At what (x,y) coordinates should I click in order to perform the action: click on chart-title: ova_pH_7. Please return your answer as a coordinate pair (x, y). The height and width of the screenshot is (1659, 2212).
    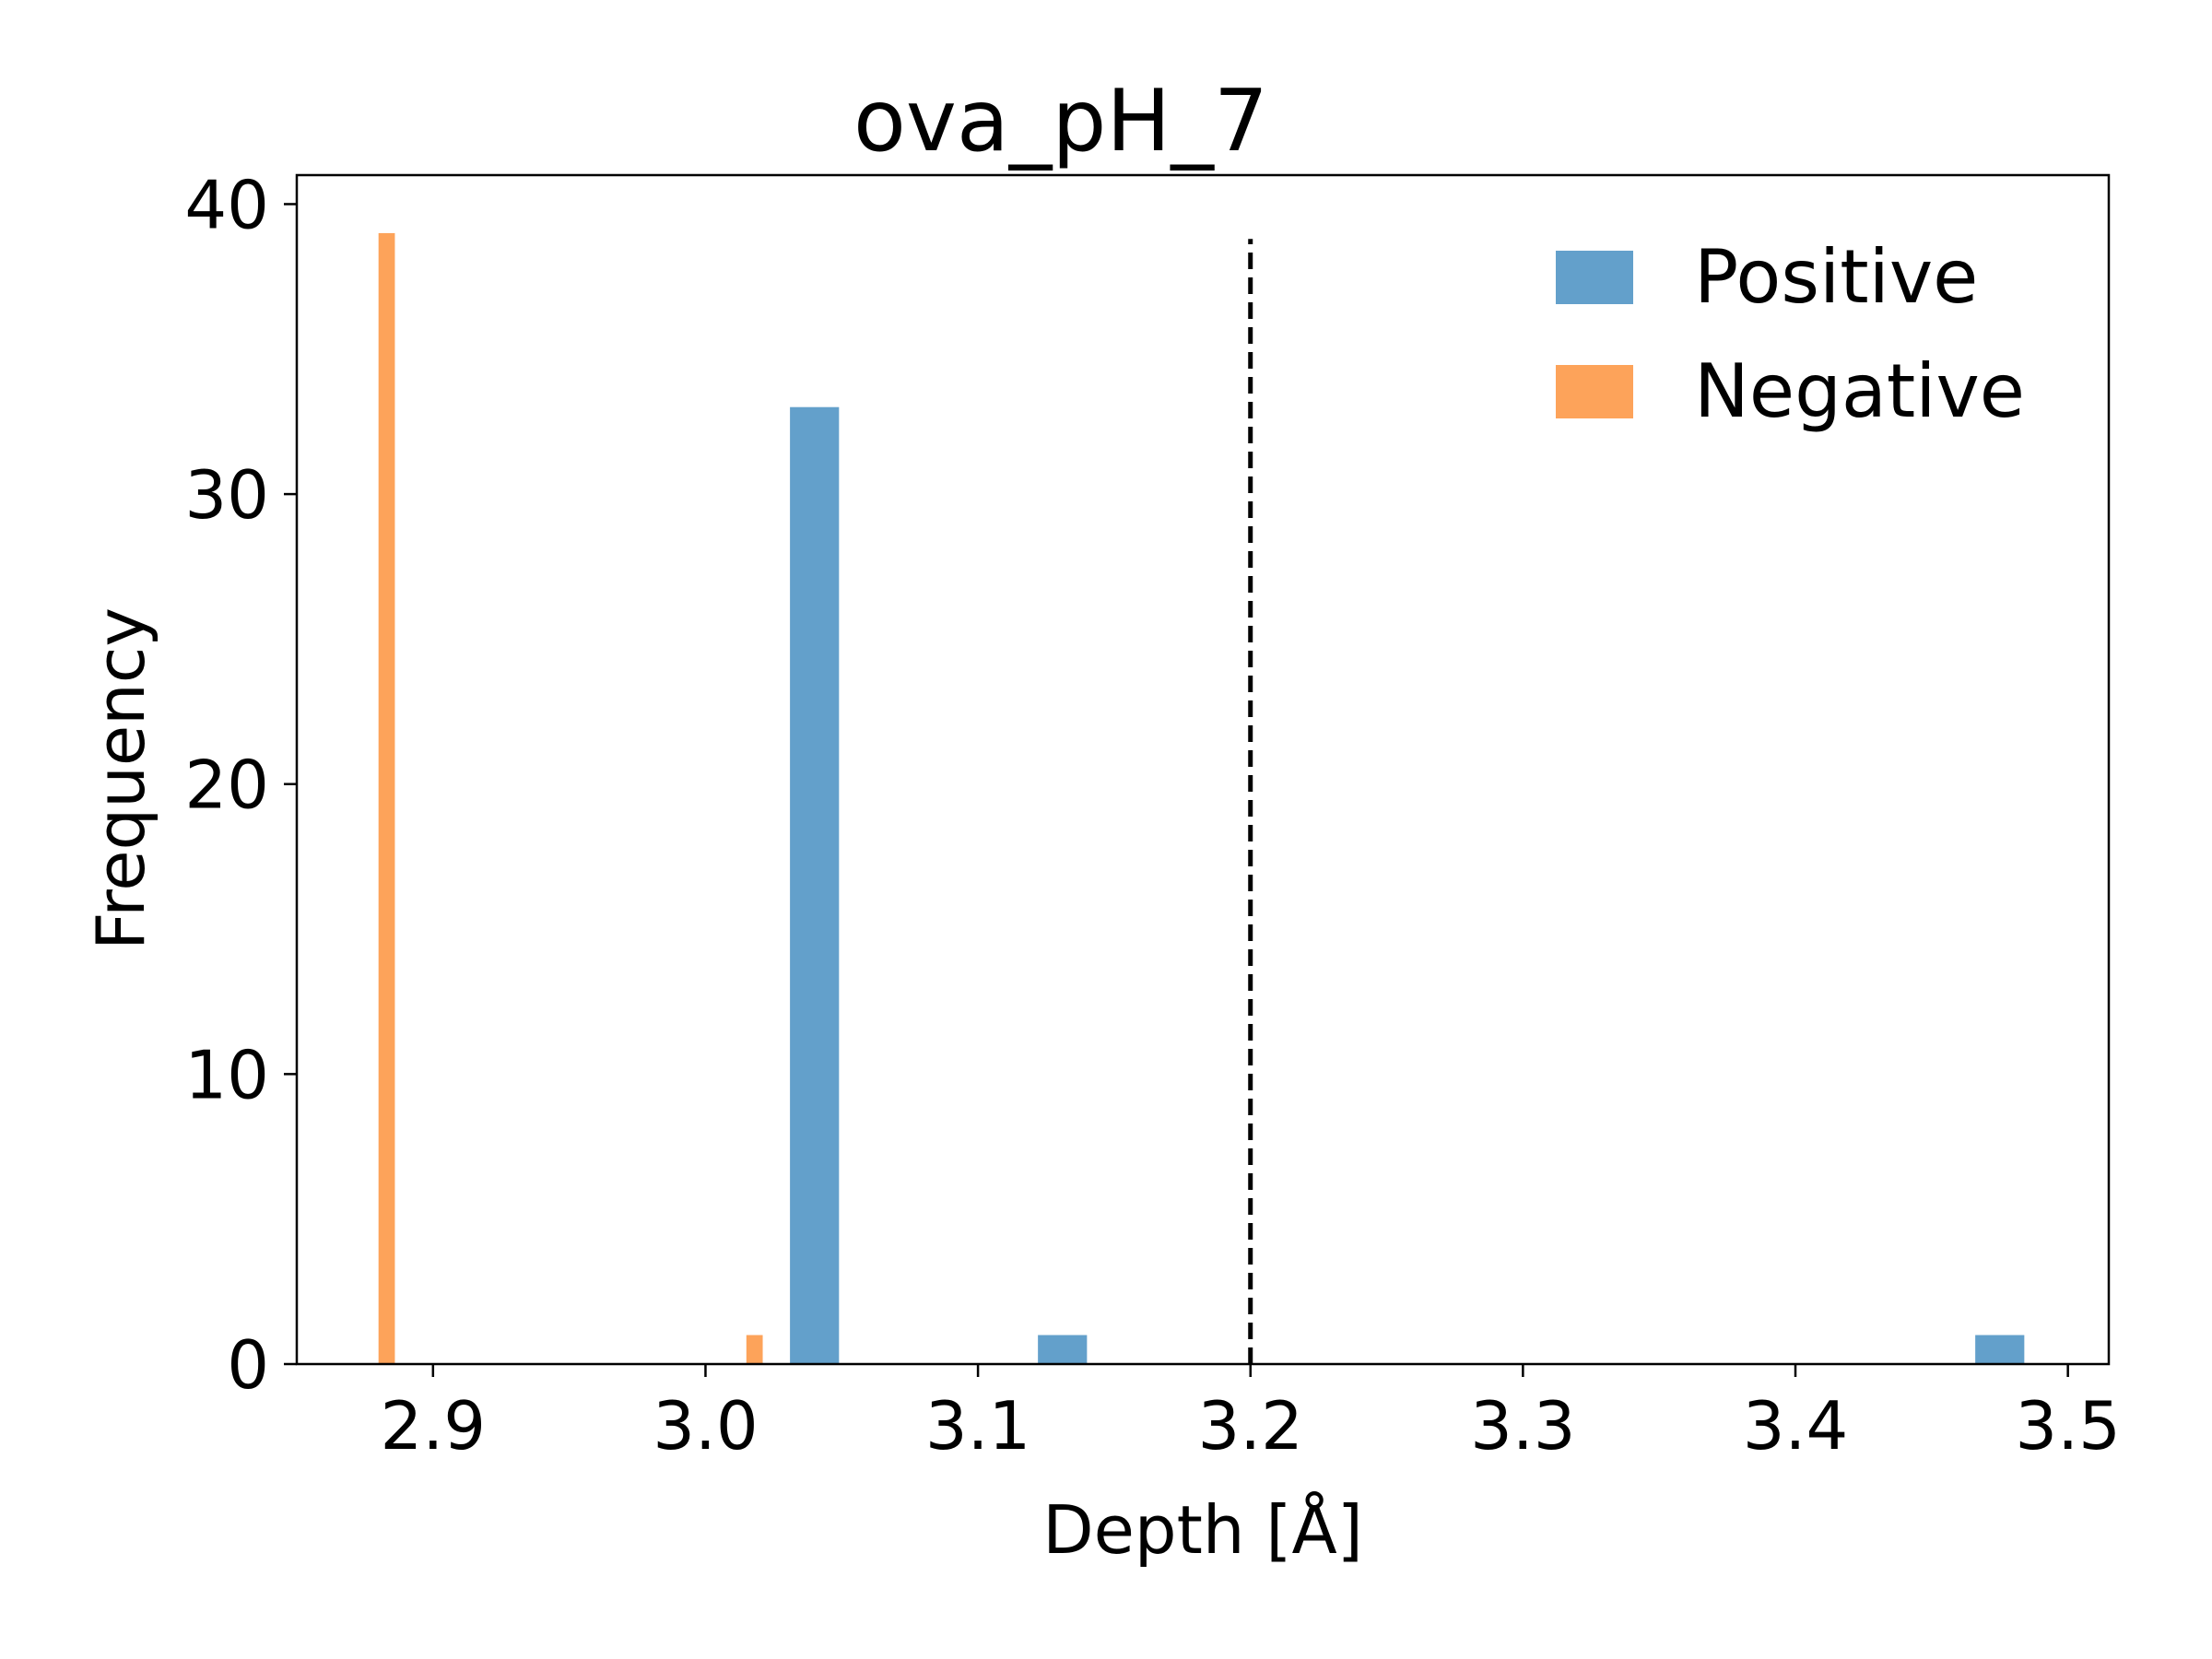
    Looking at the image, I should click on (1060, 121).